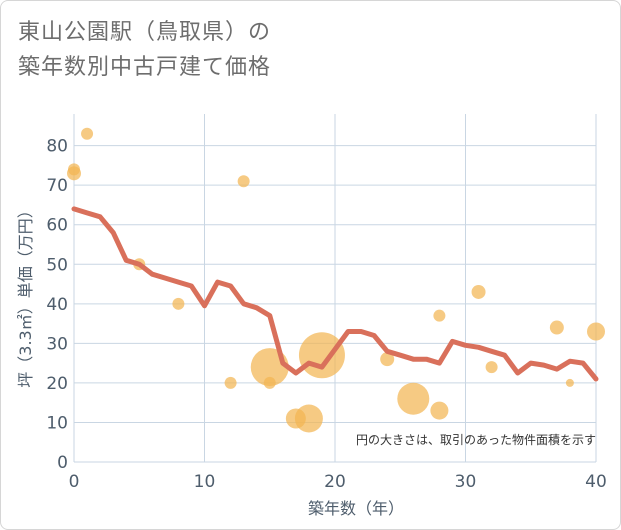  I want to click on y-axis-title: 坪（3.3㎡）単価（万円）, so click(25, 294).